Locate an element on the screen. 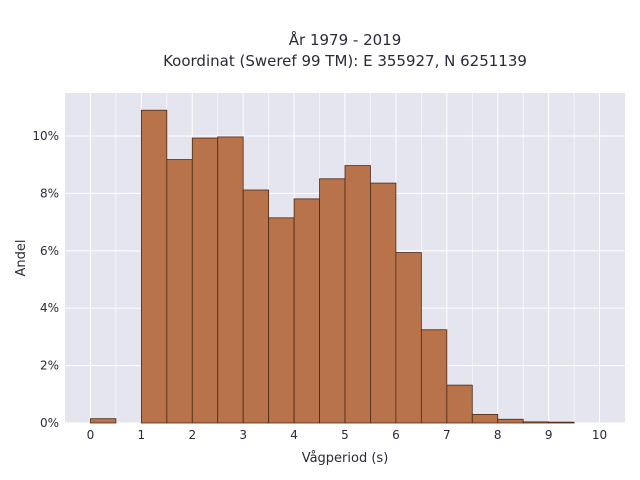 This screenshot has width=640, height=480. x-axis-label: Vågperiod (s) is located at coordinates (345, 458).